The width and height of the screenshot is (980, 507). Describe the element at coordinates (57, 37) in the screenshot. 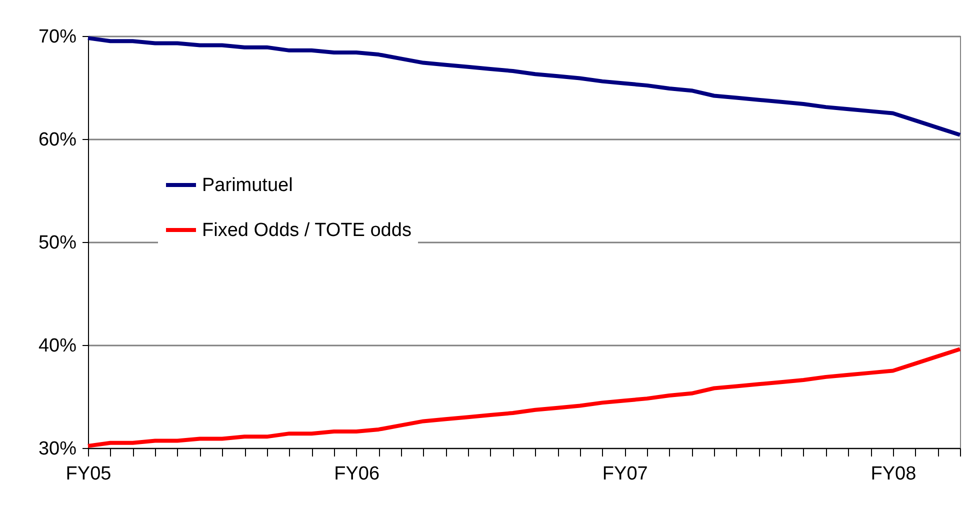

I see `y-tick-label: 70%` at that location.